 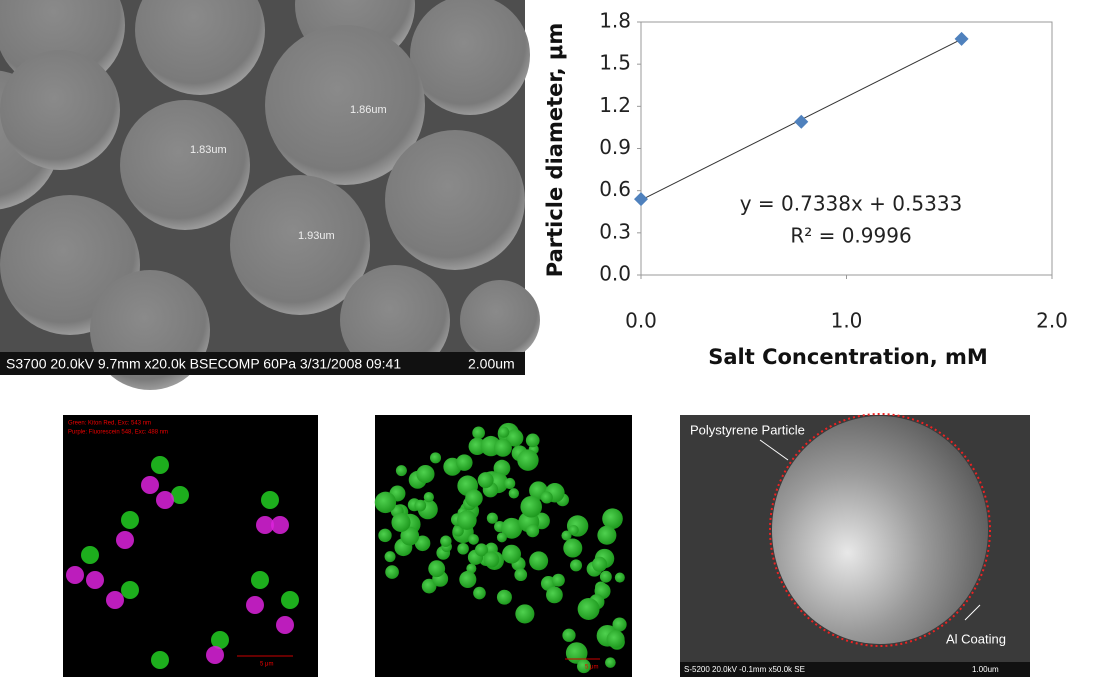 I want to click on particle, so click(x=880, y=530).